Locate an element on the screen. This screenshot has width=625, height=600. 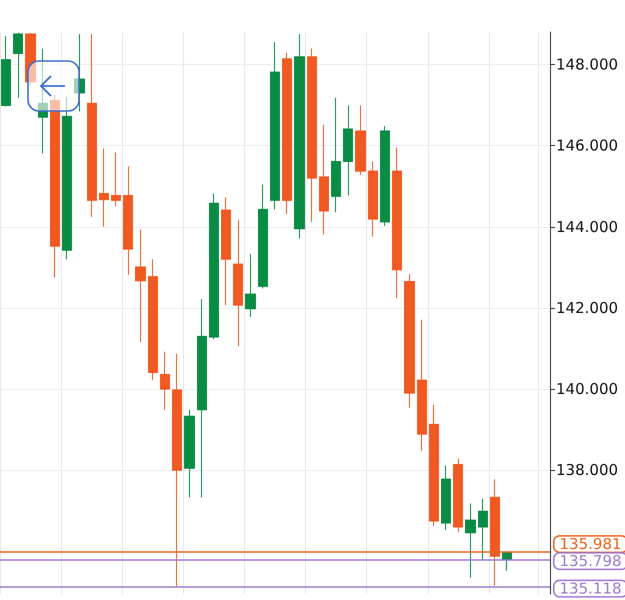
y-tick-label: 140.000 is located at coordinates (587, 389).